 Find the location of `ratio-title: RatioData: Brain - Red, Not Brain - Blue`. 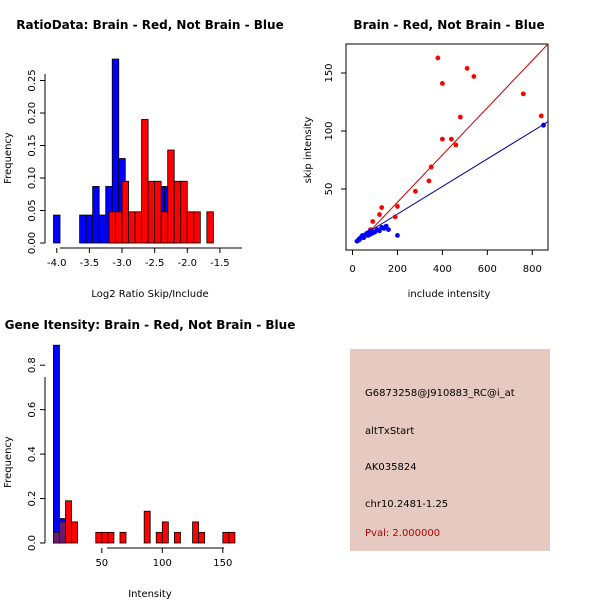

ratio-title: RatioData: Brain - Red, Not Brain - Blue is located at coordinates (149, 25).